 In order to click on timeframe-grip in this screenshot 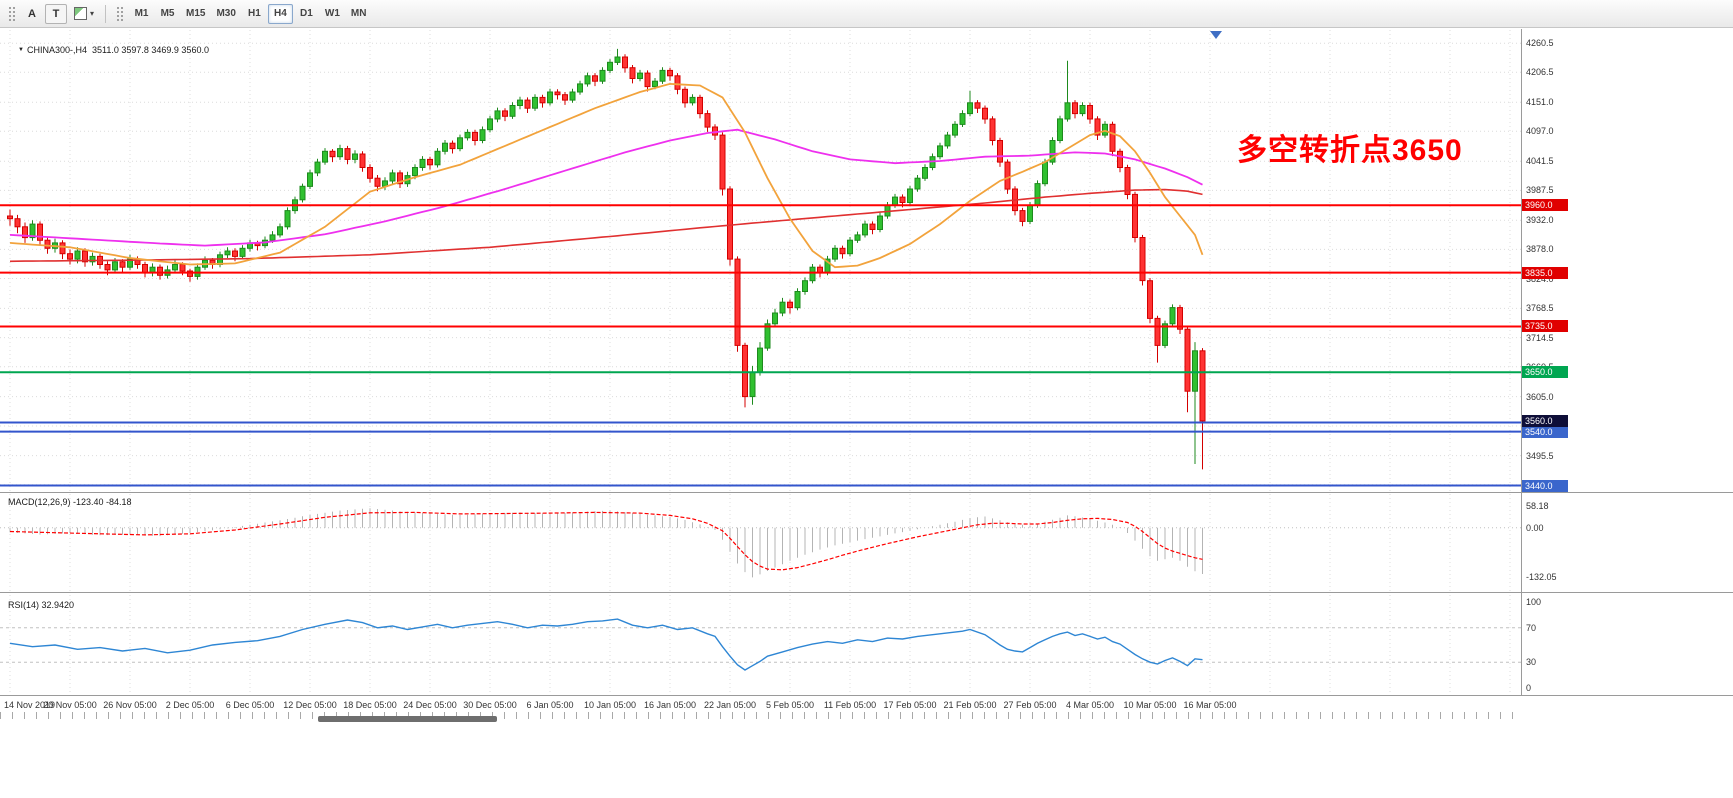, I will do `click(120, 13)`.